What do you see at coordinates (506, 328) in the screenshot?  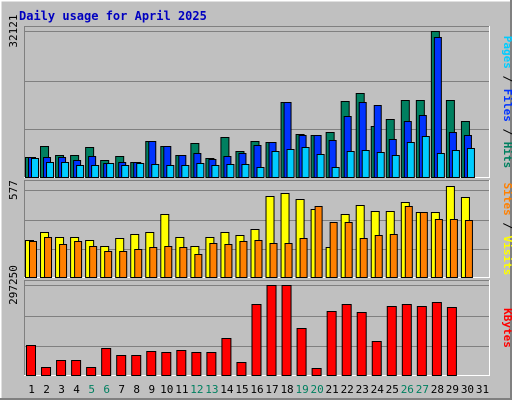 I see `y-axis-label-part: KBytes` at bounding box center [506, 328].